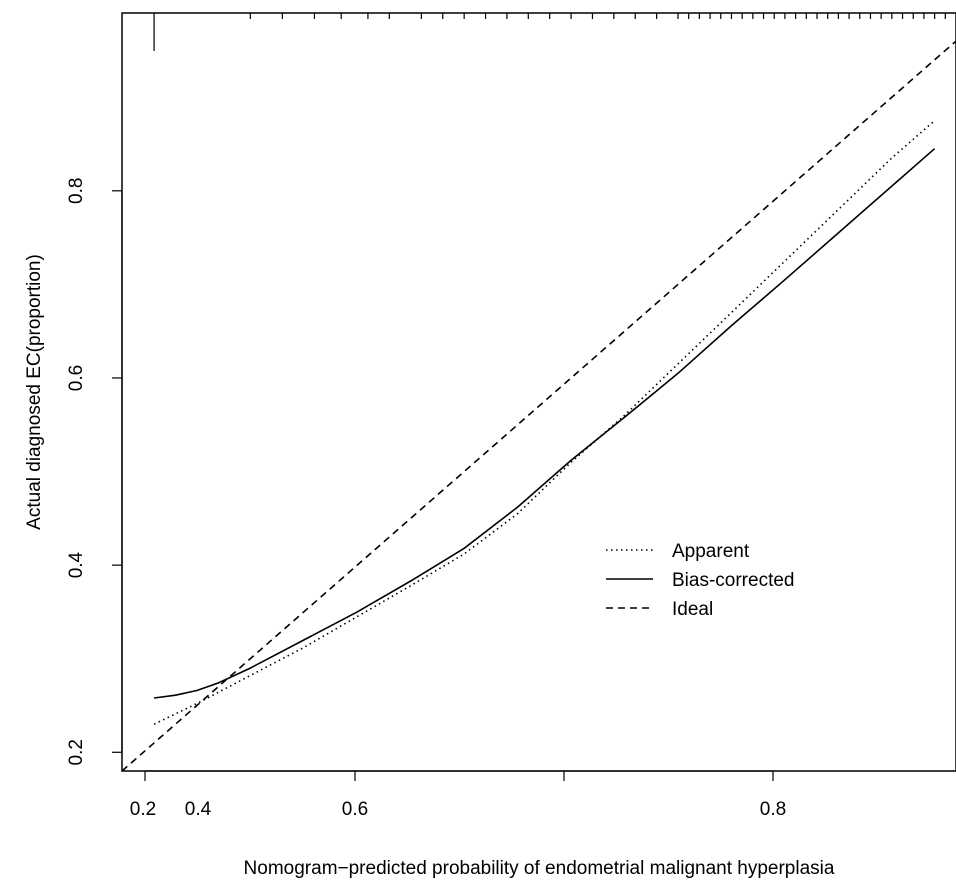 The width and height of the screenshot is (956, 886). What do you see at coordinates (94, 472) in the screenshot?
I see `y-axis: 0.2 0.4 0.6 0.8` at bounding box center [94, 472].